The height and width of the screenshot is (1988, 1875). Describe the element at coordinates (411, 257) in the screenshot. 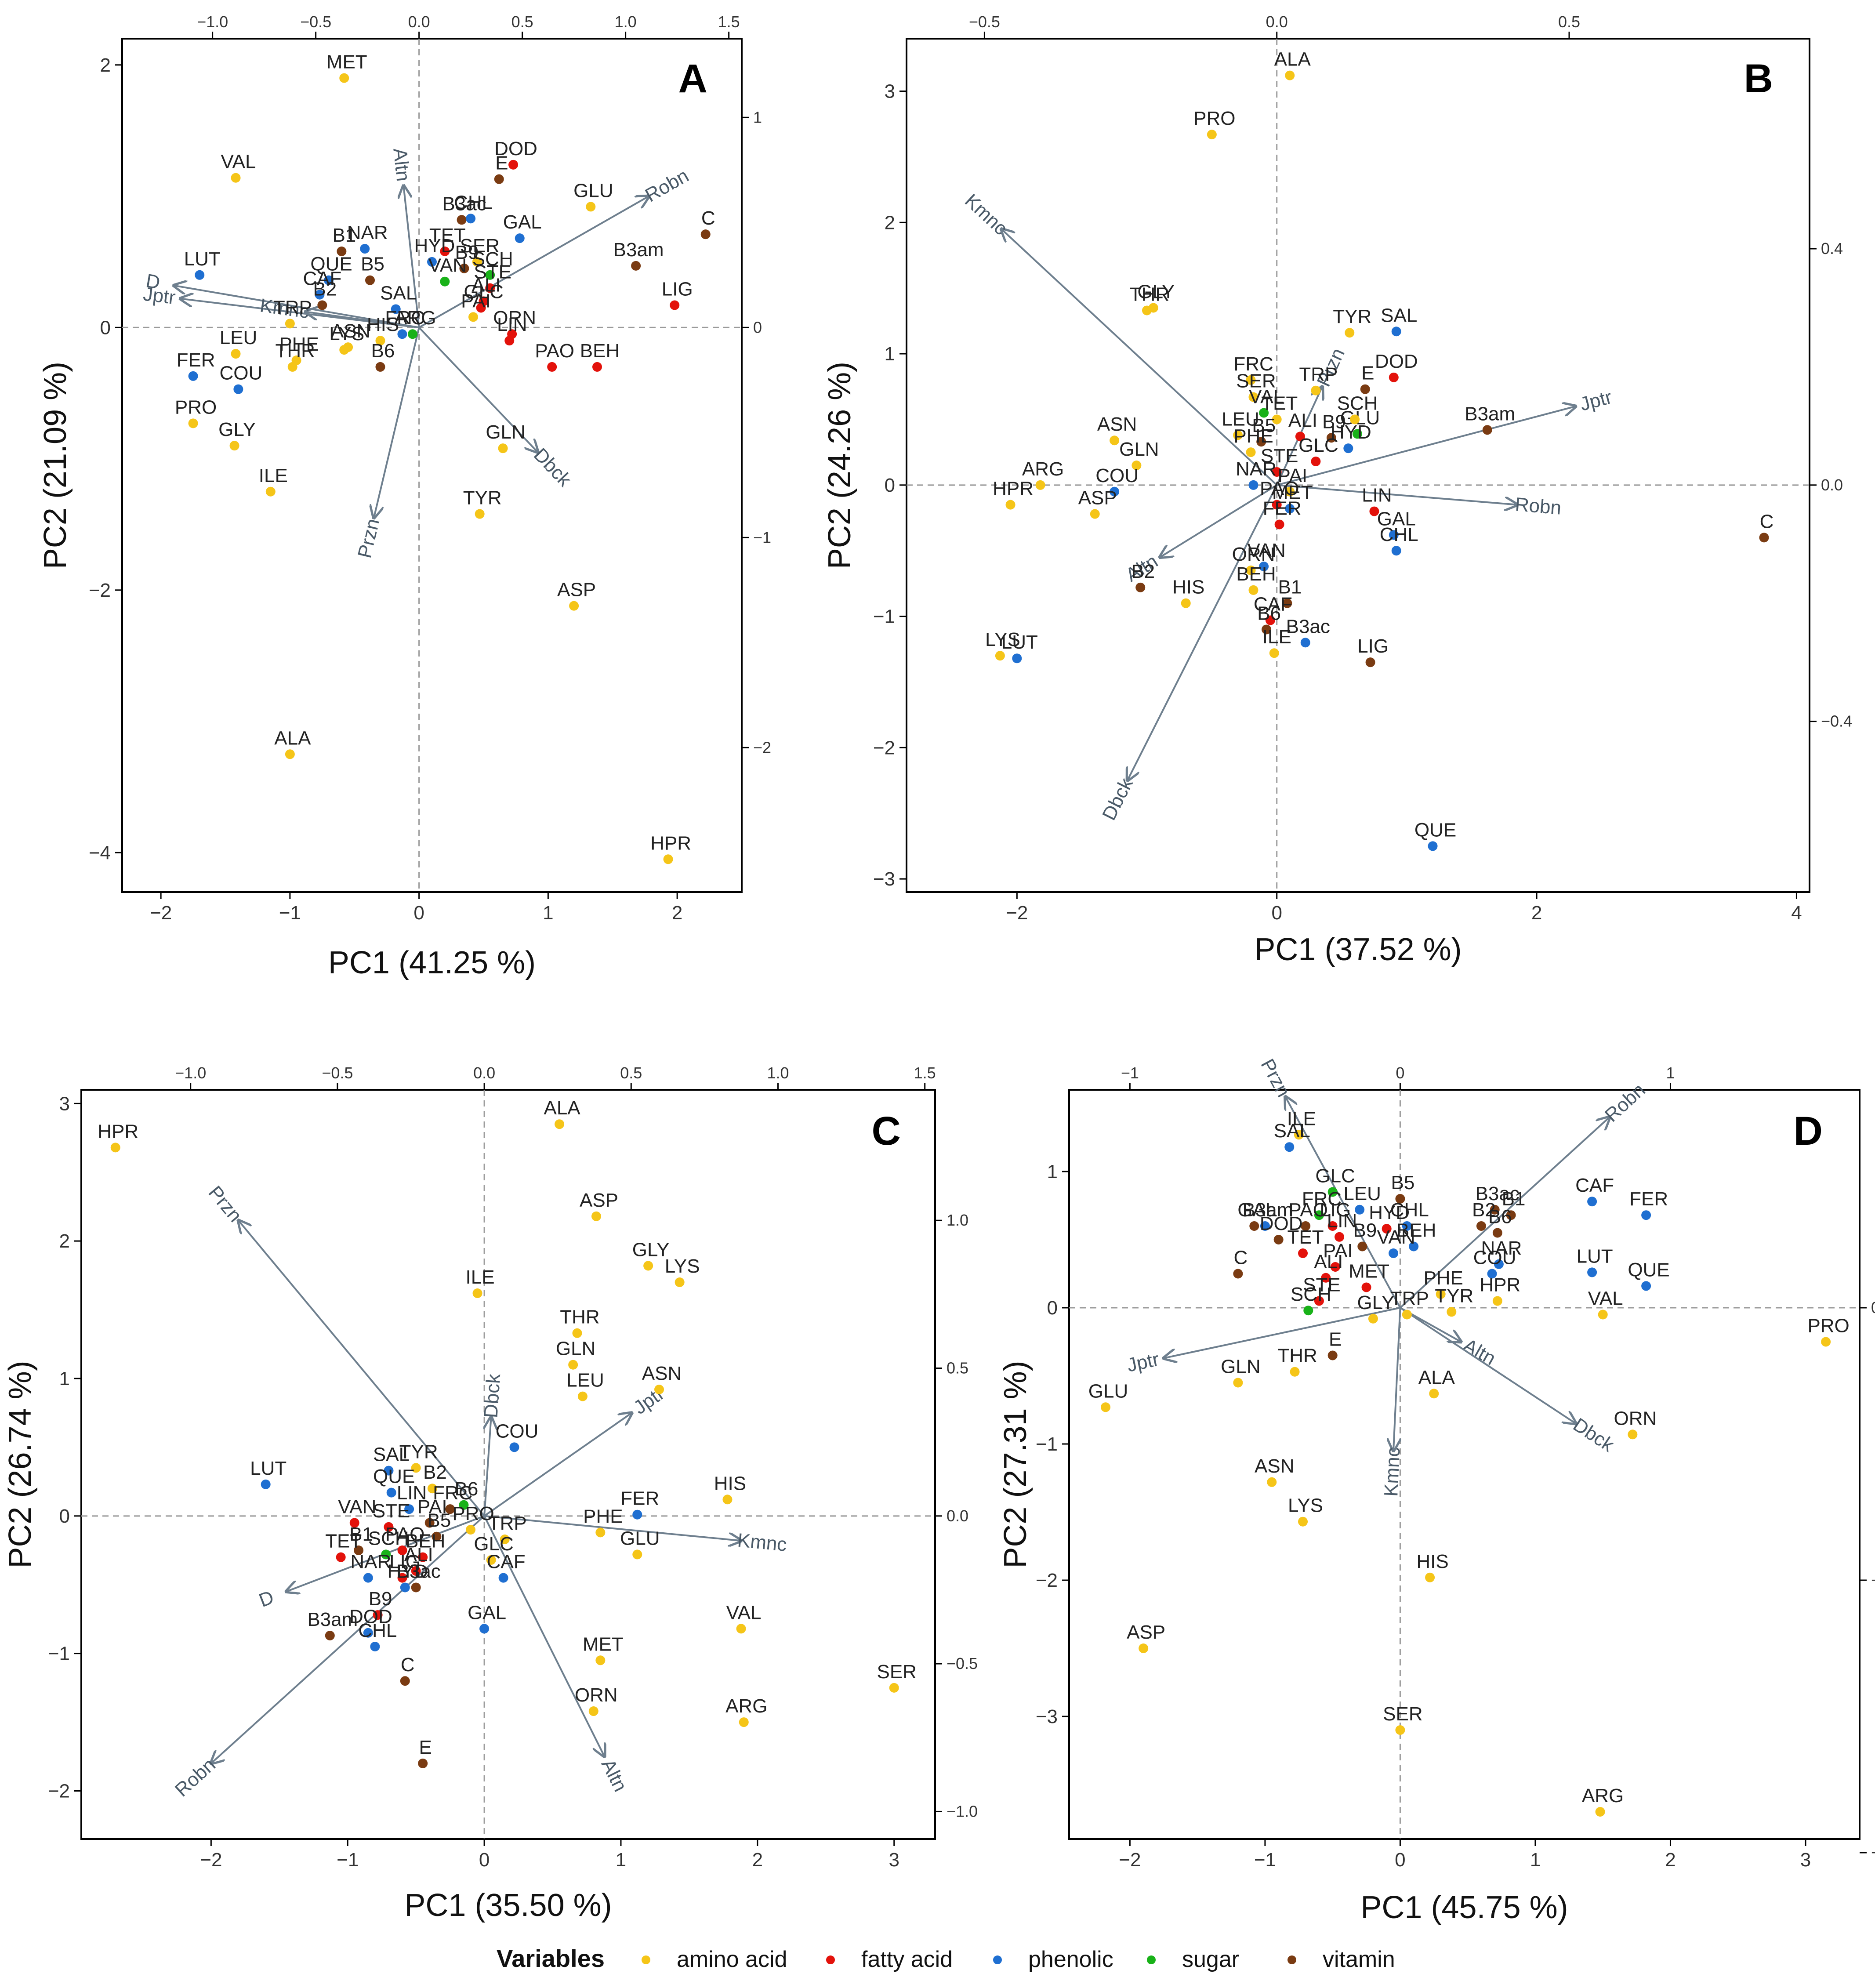

I see `loading-arrow-altn` at that location.